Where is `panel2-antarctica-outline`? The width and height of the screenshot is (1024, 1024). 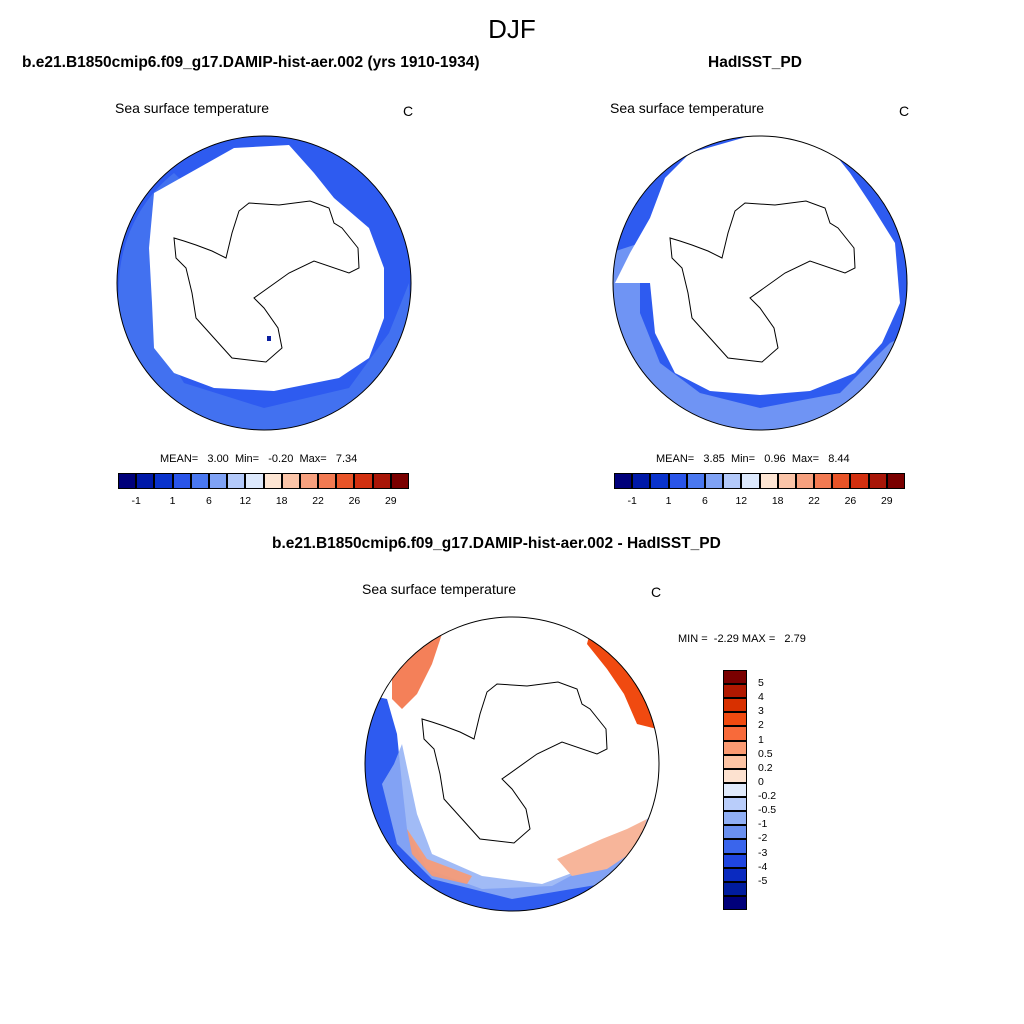
panel2-antarctica-outline is located at coordinates (762, 281).